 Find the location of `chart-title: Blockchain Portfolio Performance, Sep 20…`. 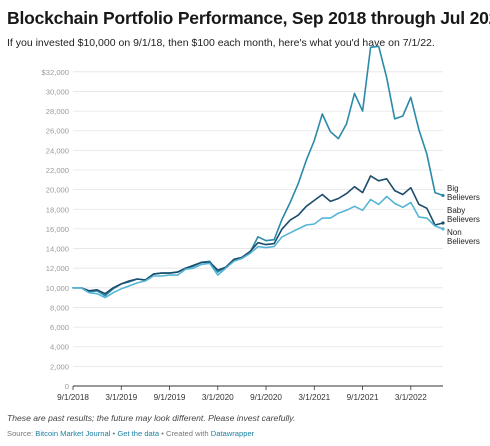

chart-title: Blockchain Portfolio Performance, Sep 20… is located at coordinates (248, 18).